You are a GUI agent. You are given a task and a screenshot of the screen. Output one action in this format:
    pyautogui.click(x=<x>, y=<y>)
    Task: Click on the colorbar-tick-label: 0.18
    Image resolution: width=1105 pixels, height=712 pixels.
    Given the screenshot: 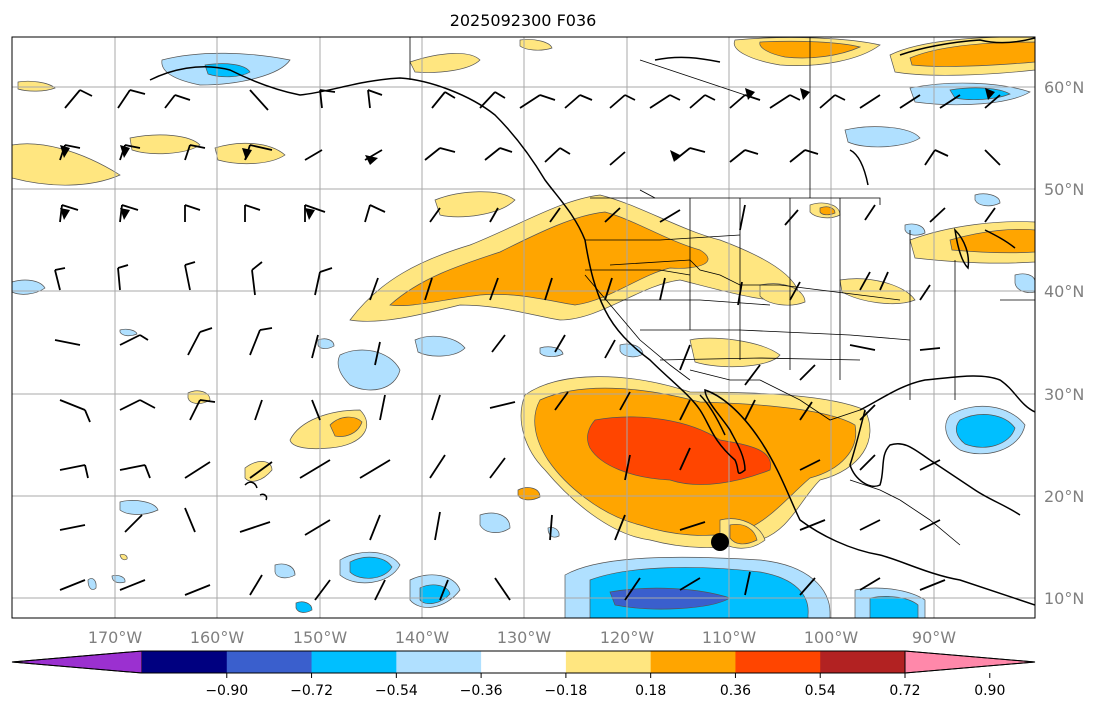 What is the action you would take?
    pyautogui.click(x=650, y=691)
    